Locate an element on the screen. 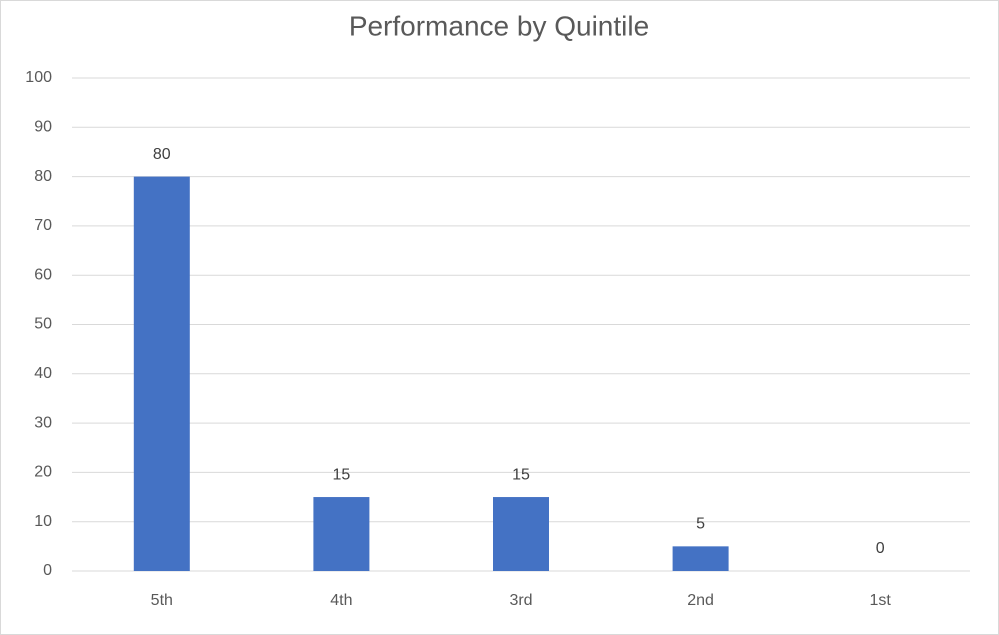 This screenshot has width=999, height=635. y-tick-label: 10 is located at coordinates (43, 521).